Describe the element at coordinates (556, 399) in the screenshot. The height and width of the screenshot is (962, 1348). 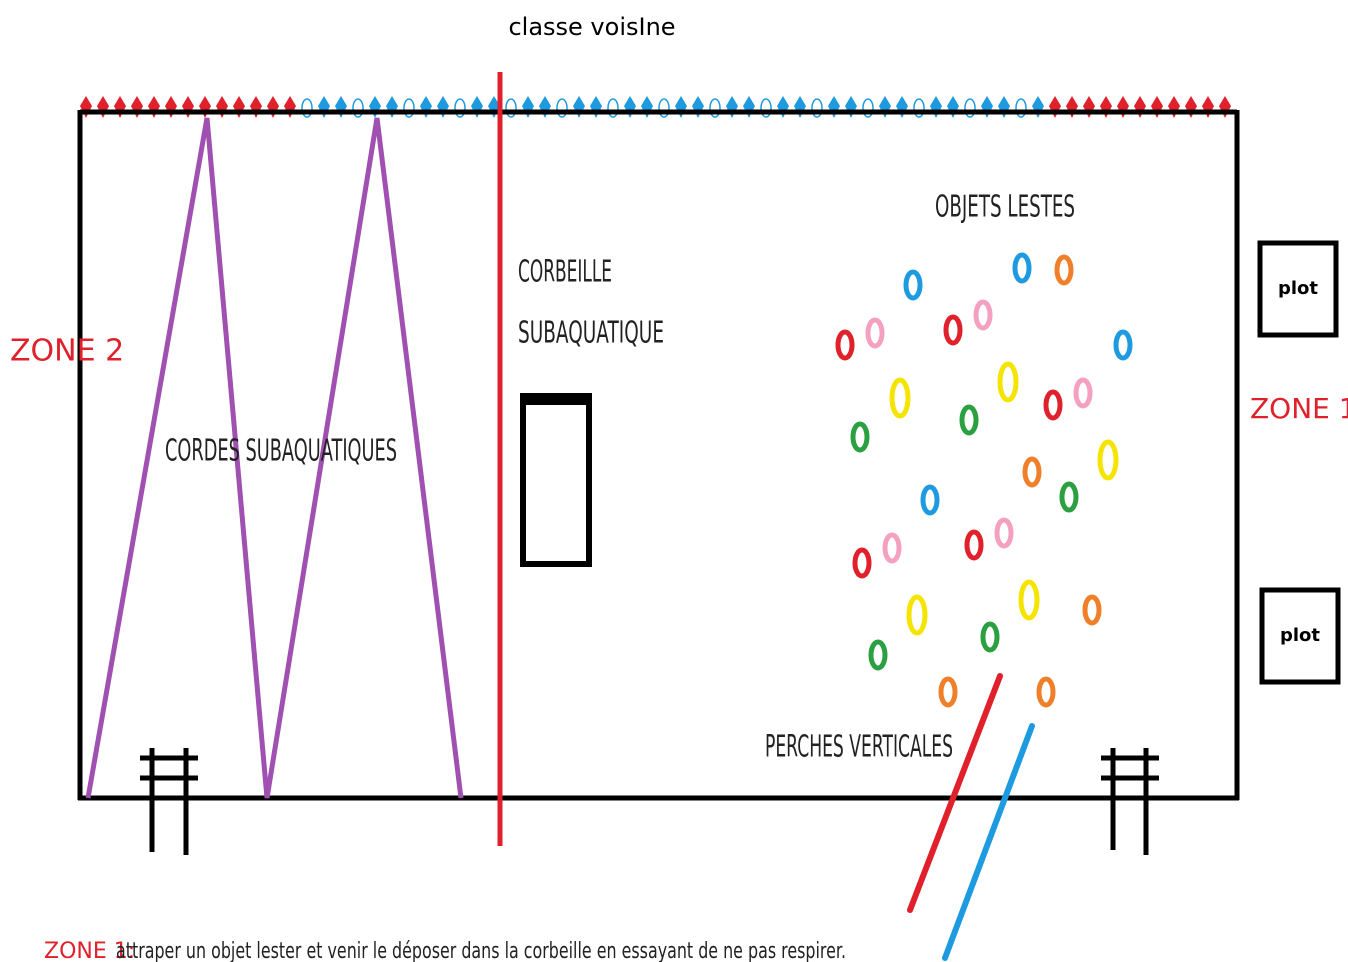
I see `basket-rim` at that location.